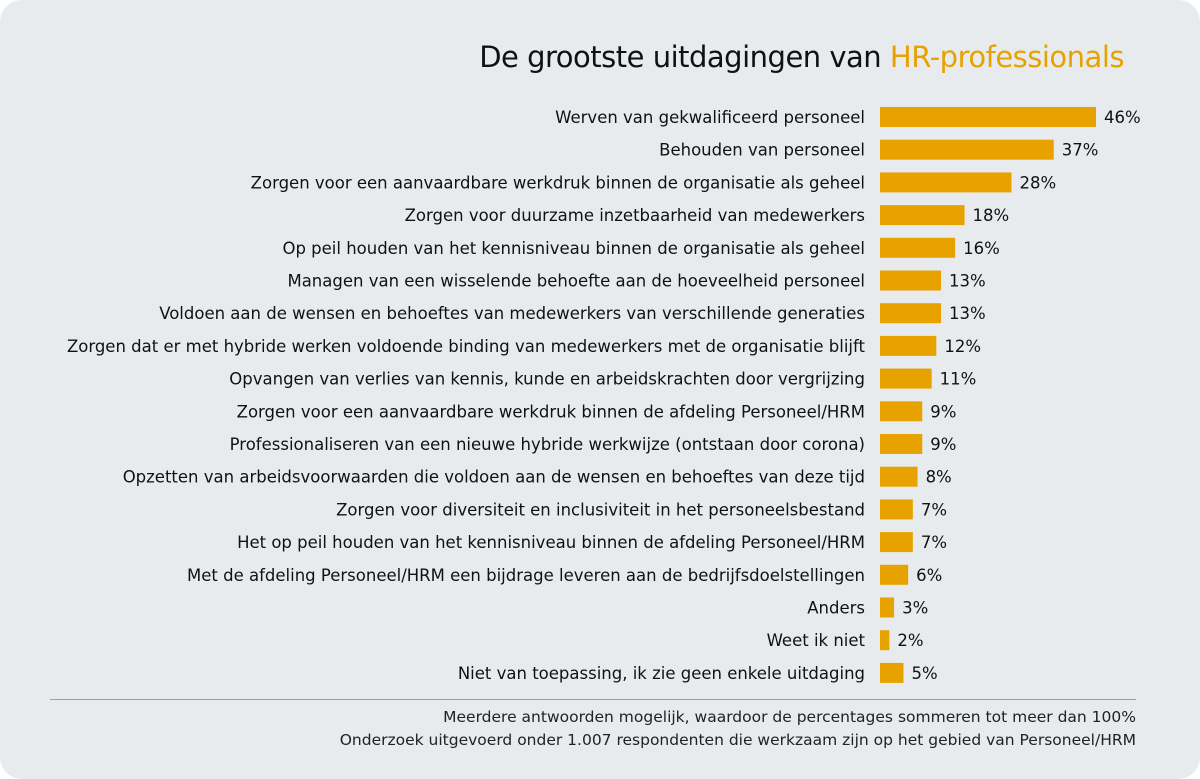  What do you see at coordinates (958, 379) in the screenshot?
I see `value-label: 11%` at bounding box center [958, 379].